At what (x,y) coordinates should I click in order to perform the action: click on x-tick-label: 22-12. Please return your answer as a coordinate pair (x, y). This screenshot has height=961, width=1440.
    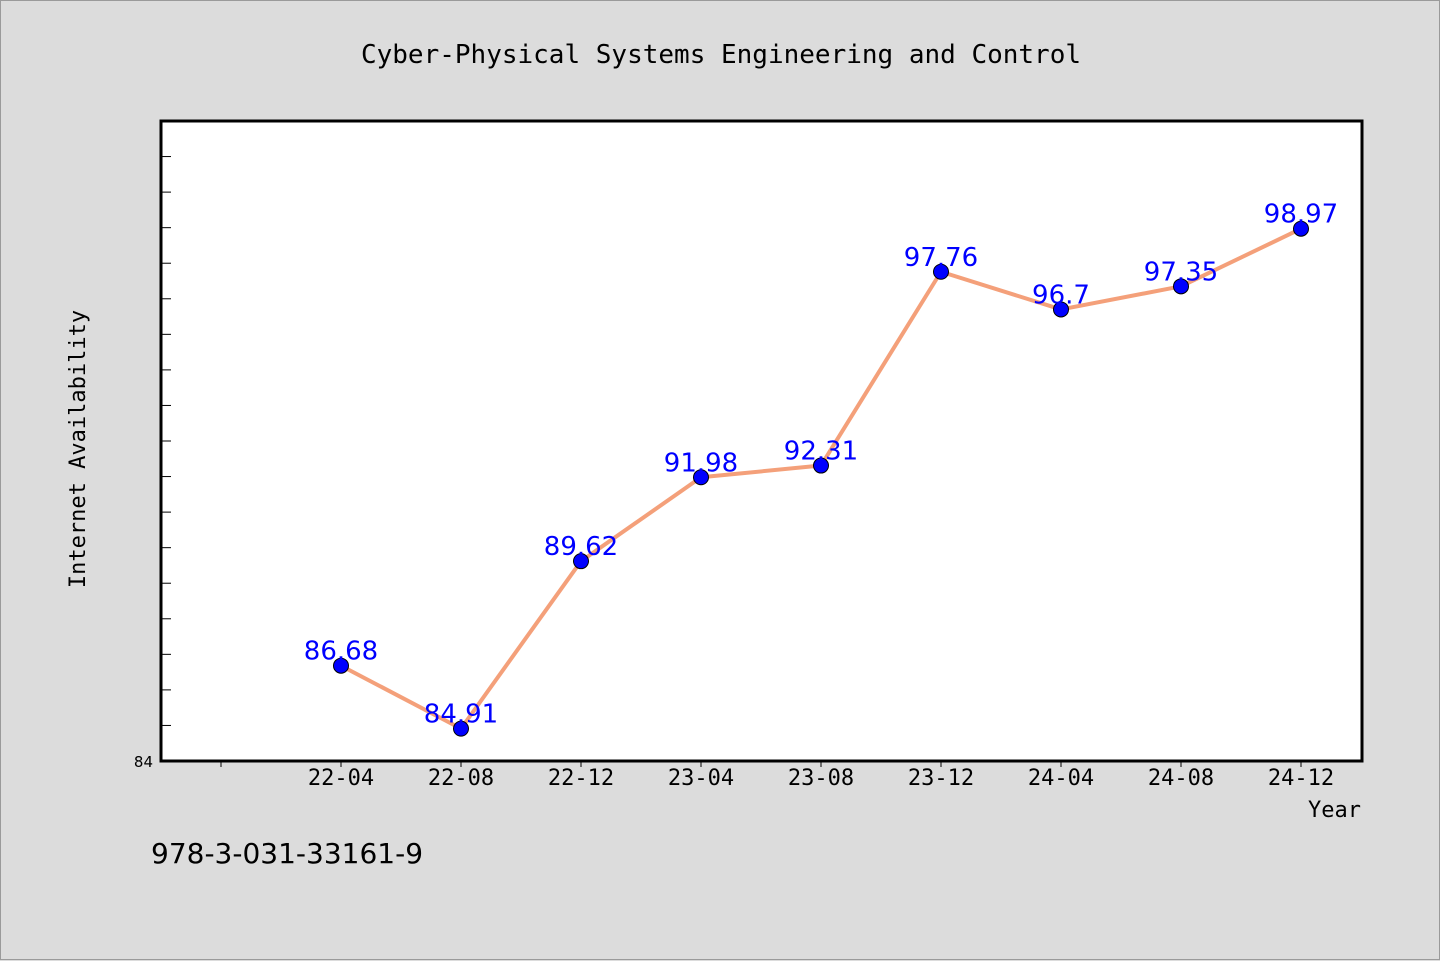
    Looking at the image, I should click on (581, 778).